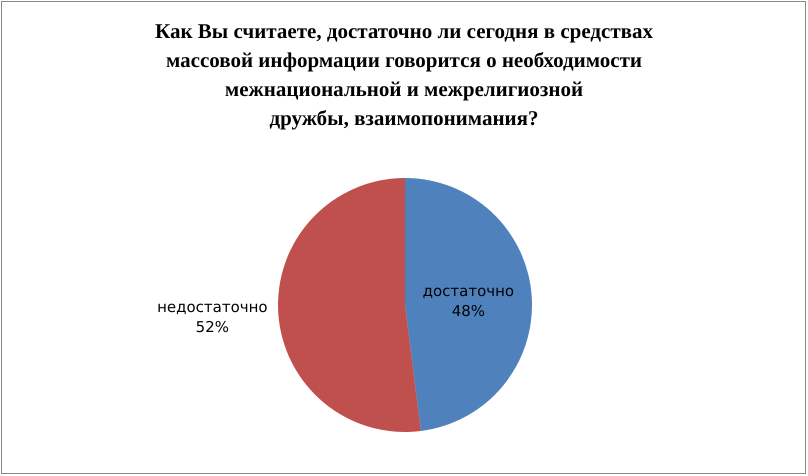 The height and width of the screenshot is (476, 808). What do you see at coordinates (213, 327) in the screenshot?
I see `data-label: 52%` at bounding box center [213, 327].